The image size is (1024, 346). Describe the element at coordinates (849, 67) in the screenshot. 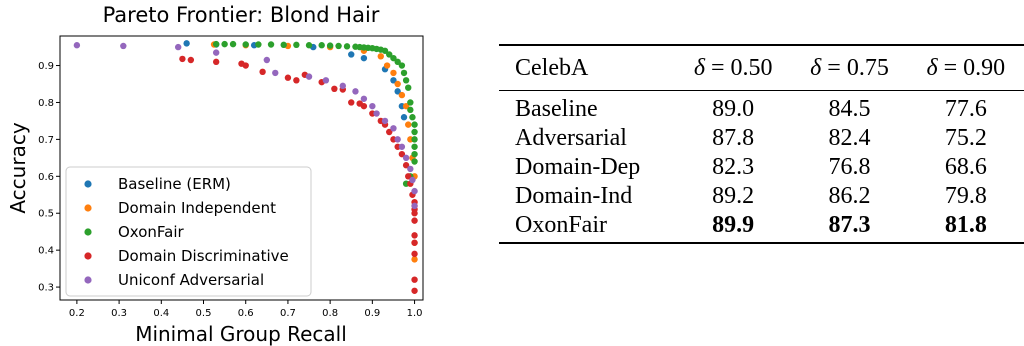

I see `header-delta-075: δ = 0.75` at that location.